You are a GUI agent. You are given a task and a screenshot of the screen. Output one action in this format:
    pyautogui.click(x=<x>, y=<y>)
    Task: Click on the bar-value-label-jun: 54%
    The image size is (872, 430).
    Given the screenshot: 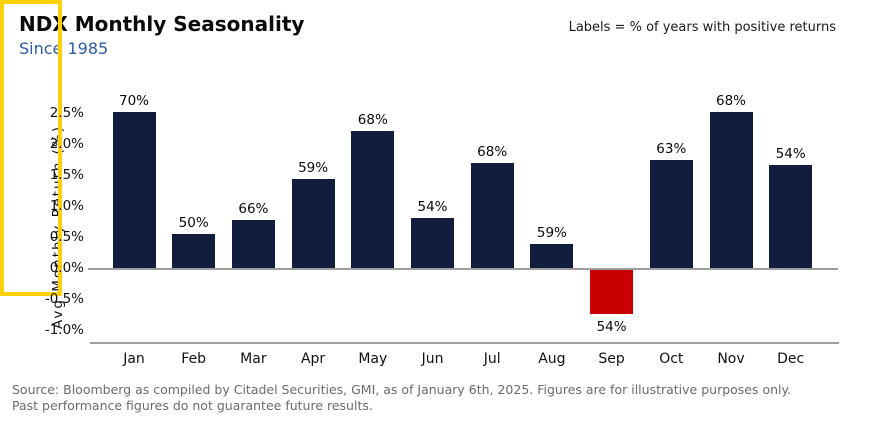 What is the action you would take?
    pyautogui.click(x=432, y=206)
    